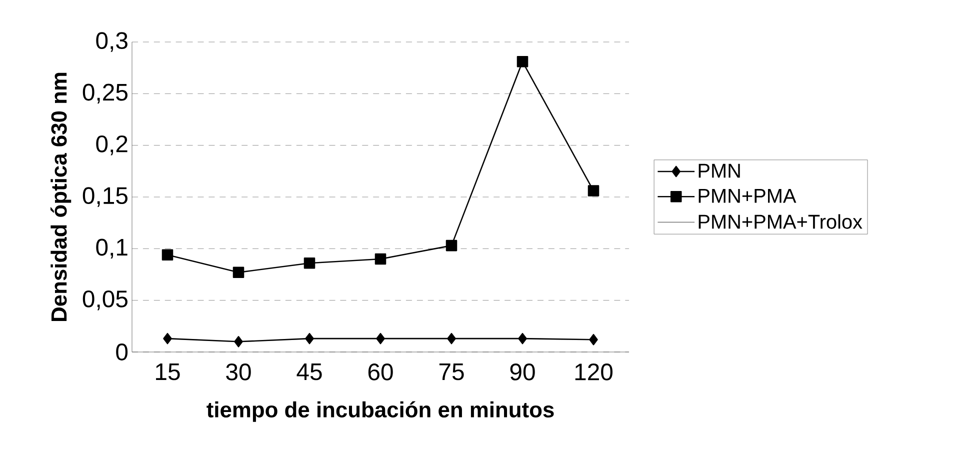 The width and height of the screenshot is (966, 472). Describe the element at coordinates (105, 300) in the screenshot. I see `y-tick-label: 0,05` at that location.